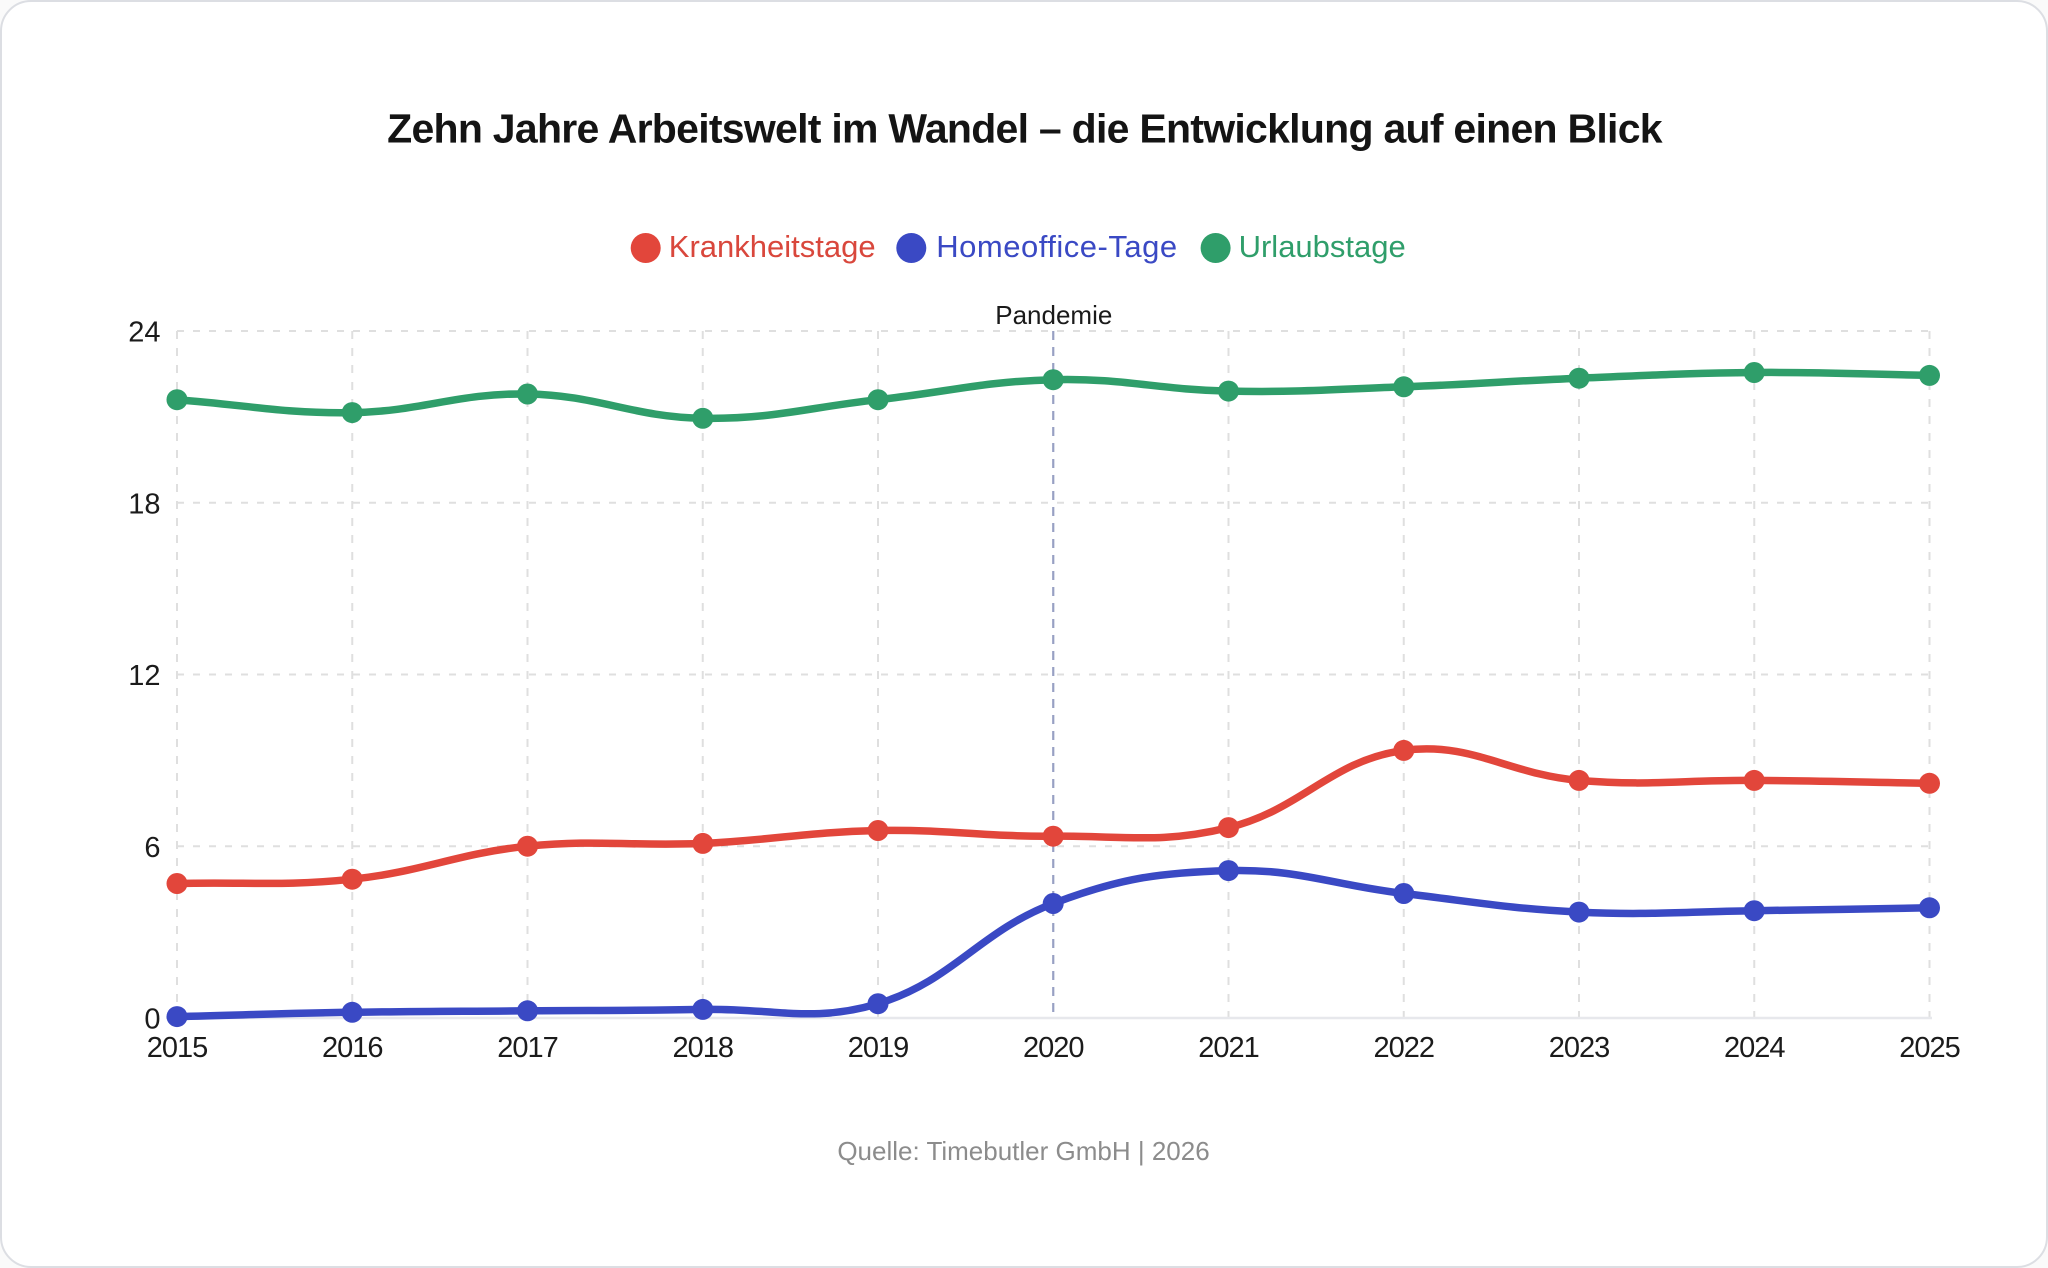 The image size is (2048, 1268). I want to click on svg-text: 24, so click(144, 333).